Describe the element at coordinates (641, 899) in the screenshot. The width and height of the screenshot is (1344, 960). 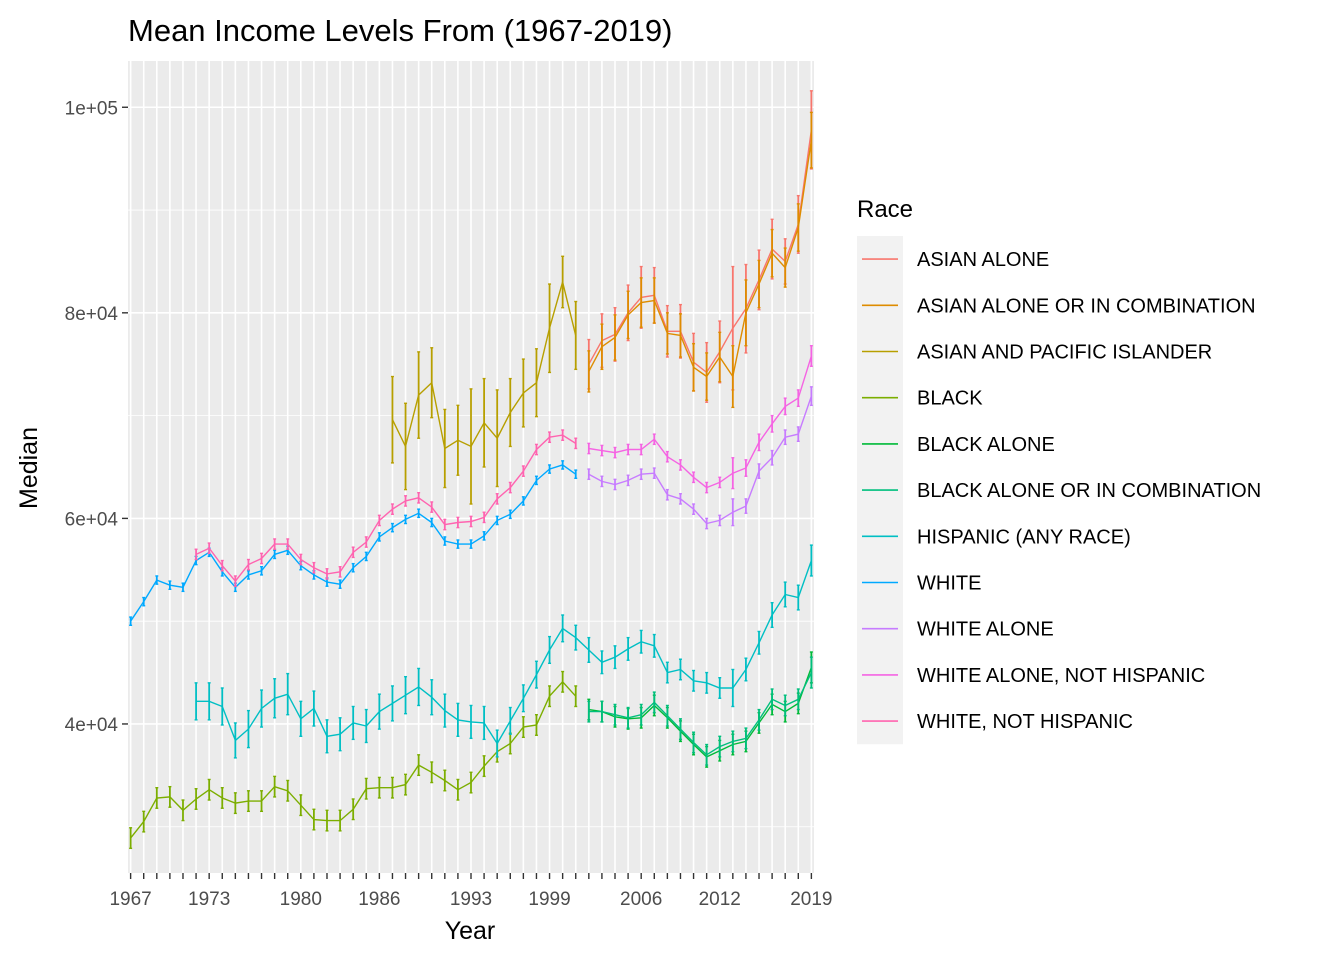
I see `x-tick-label: 2006` at that location.